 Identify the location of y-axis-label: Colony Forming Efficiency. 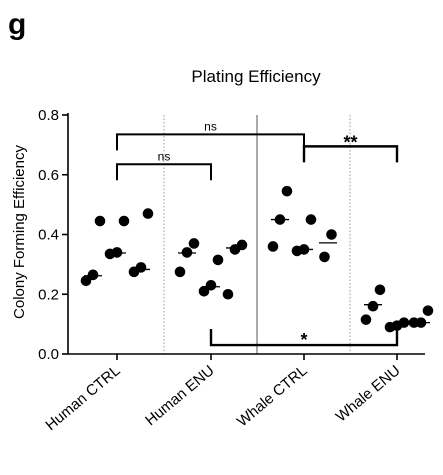
(19, 232).